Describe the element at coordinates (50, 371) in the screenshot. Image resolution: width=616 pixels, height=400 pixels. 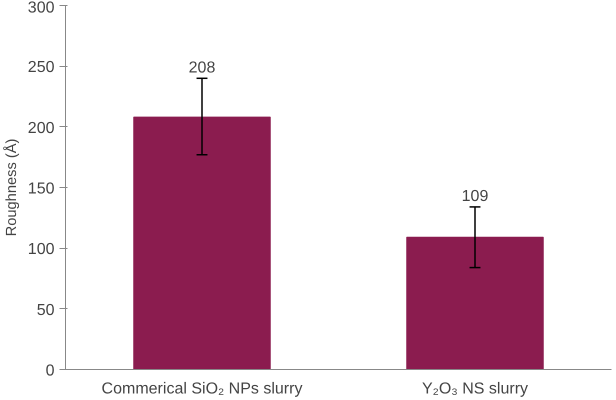
I see `y-tick-label: 0` at that location.